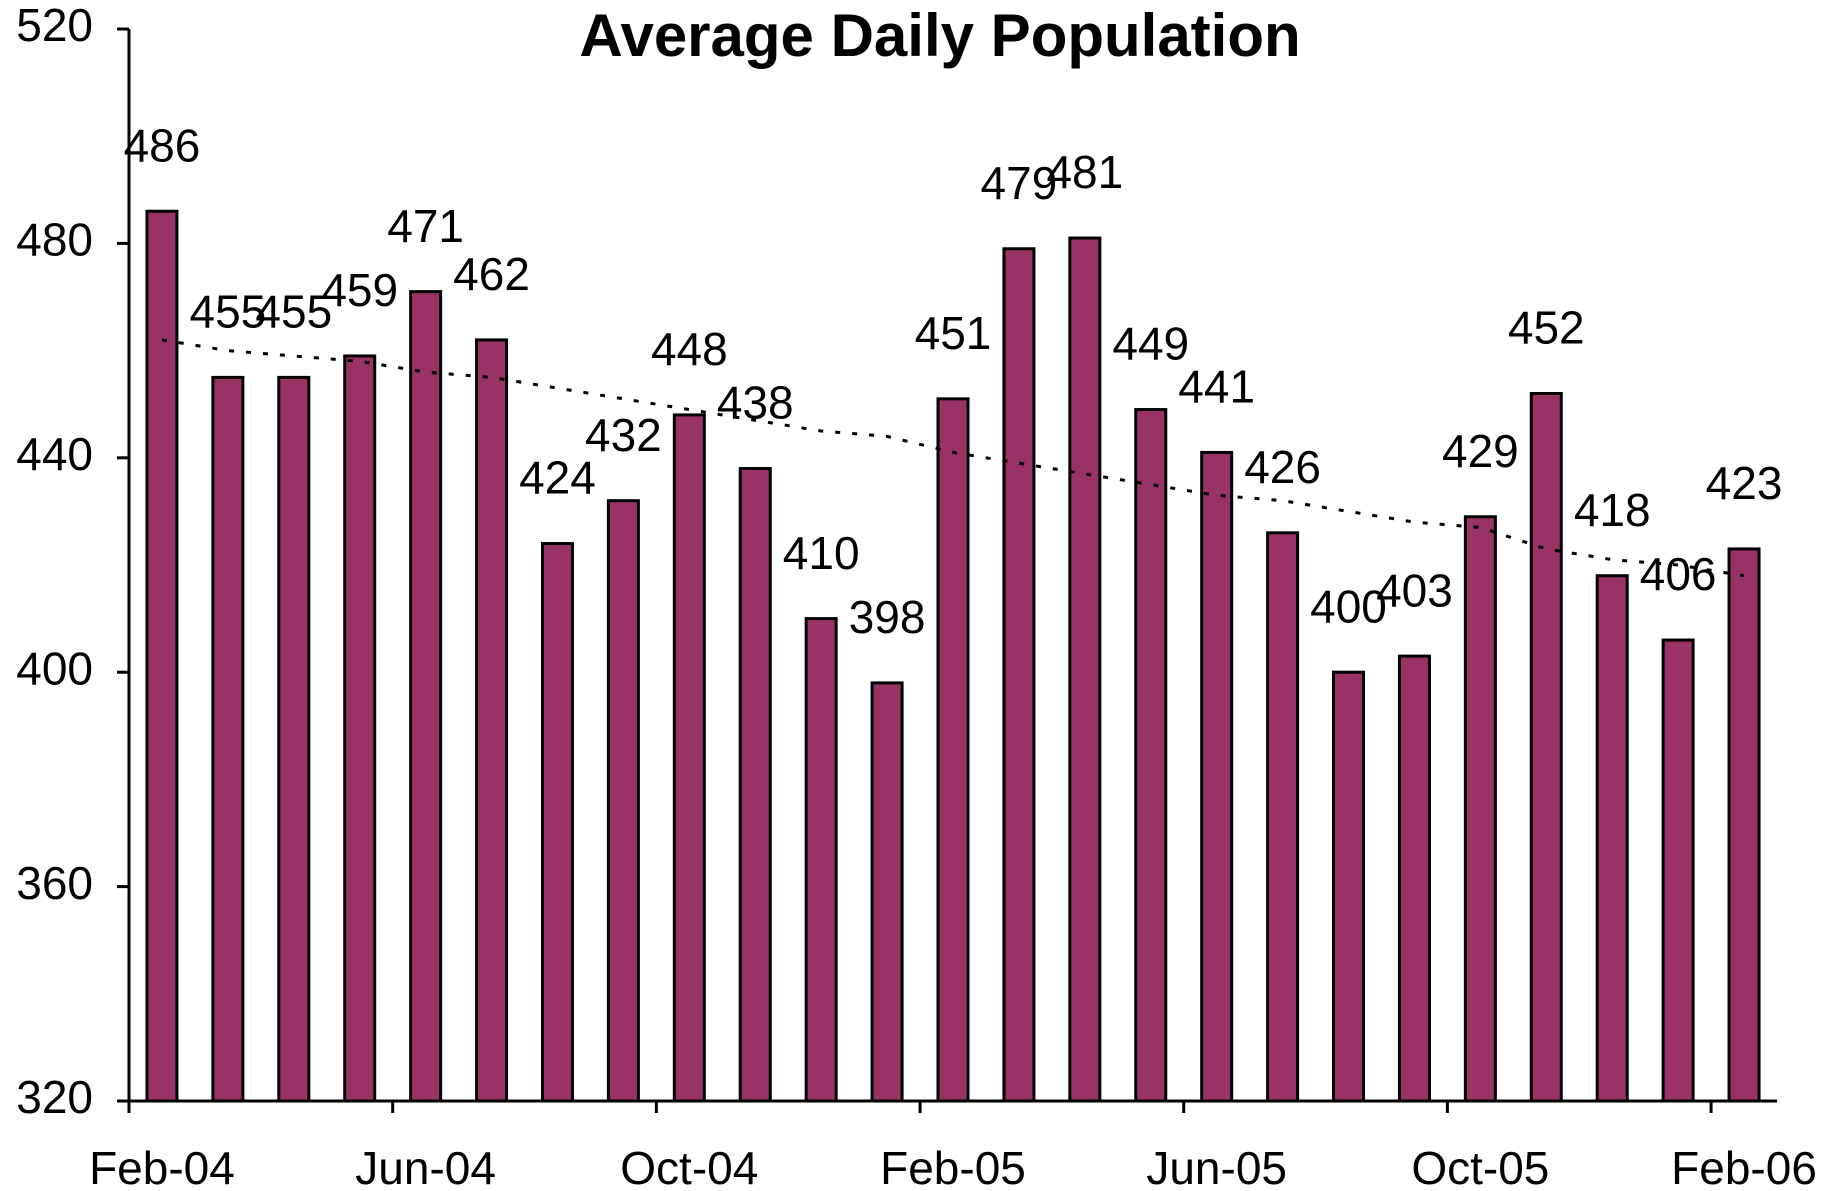 The height and width of the screenshot is (1191, 1833). I want to click on data-label: 481, so click(1084, 172).